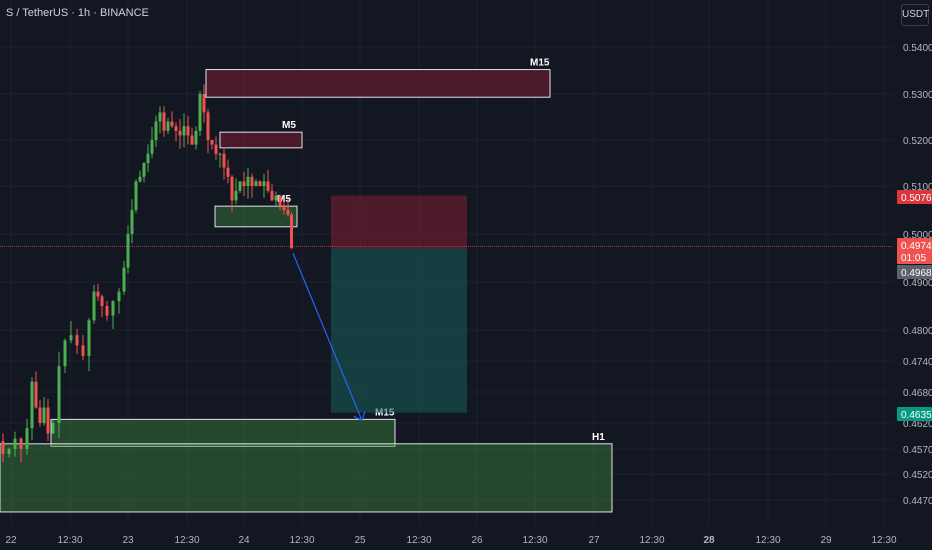 The width and height of the screenshot is (932, 550). What do you see at coordinates (917, 141) in the screenshot?
I see `y-tick-label: 0.5200` at bounding box center [917, 141].